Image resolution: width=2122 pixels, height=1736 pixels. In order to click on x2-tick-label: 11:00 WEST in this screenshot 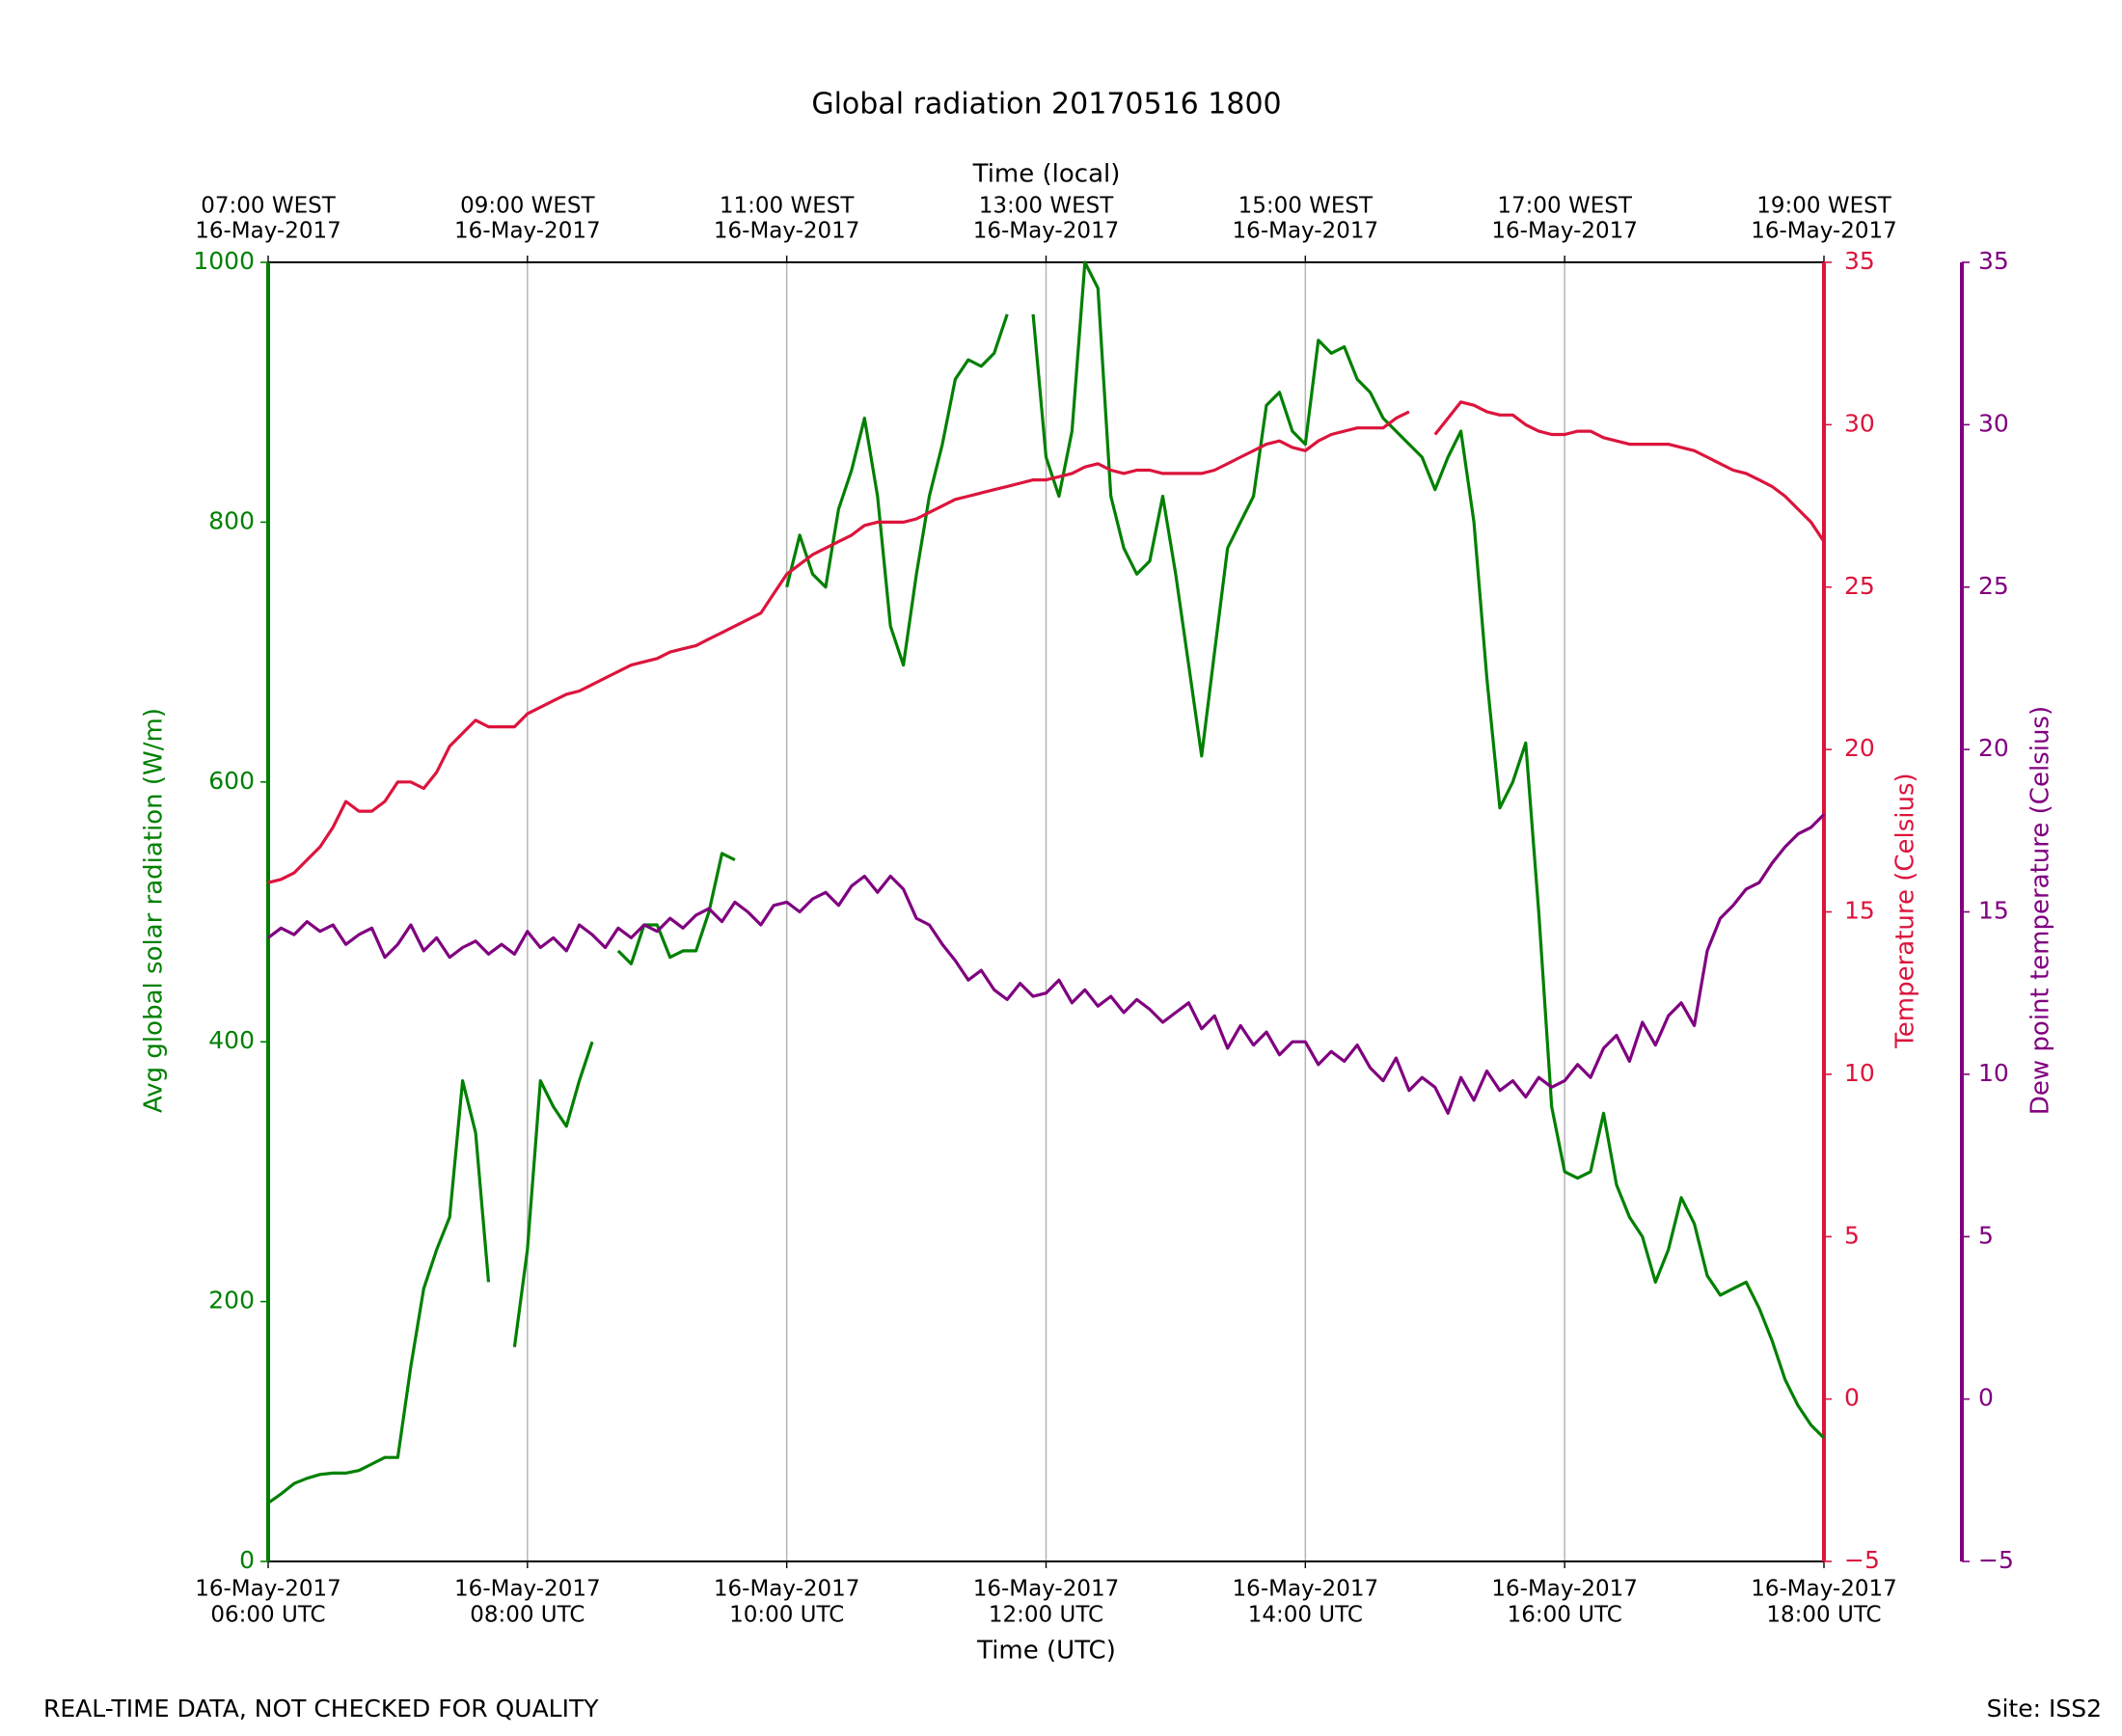, I will do `click(788, 206)`.